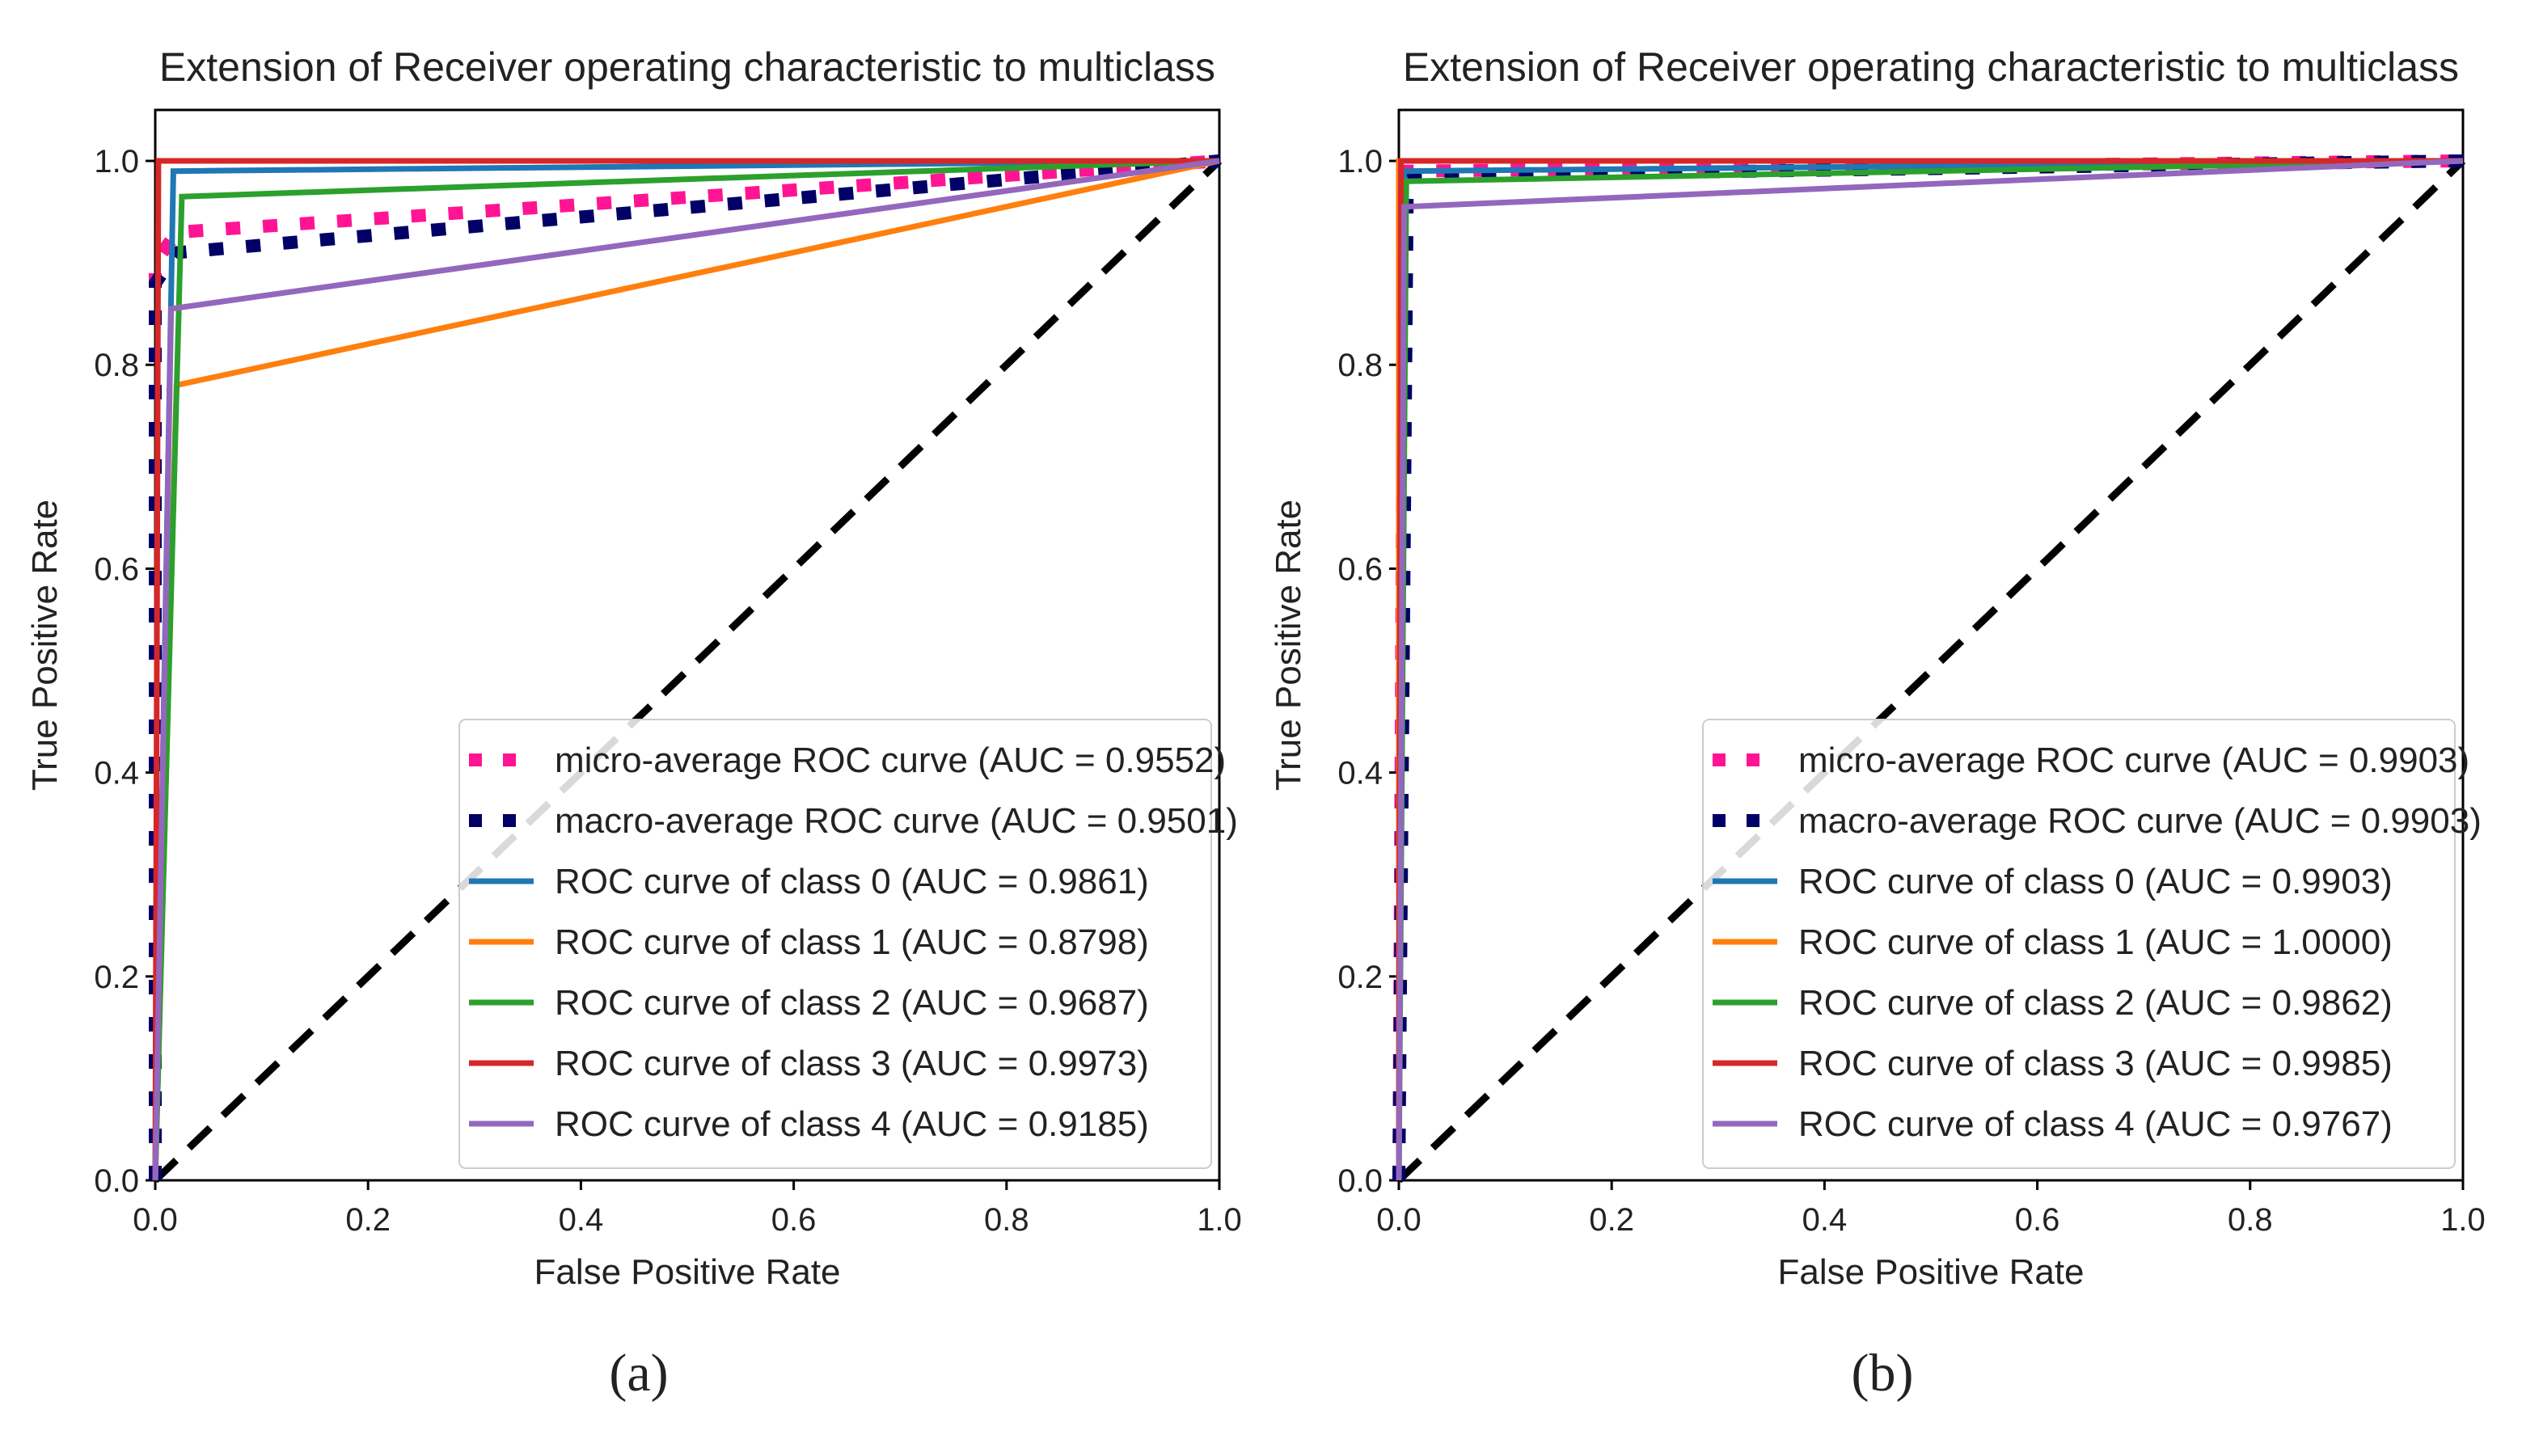 This screenshot has height=1456, width=2543. Describe the element at coordinates (852, 1063) in the screenshot. I see `legend-label: ROC curve of class 3 (AUC = 0.9973)` at that location.